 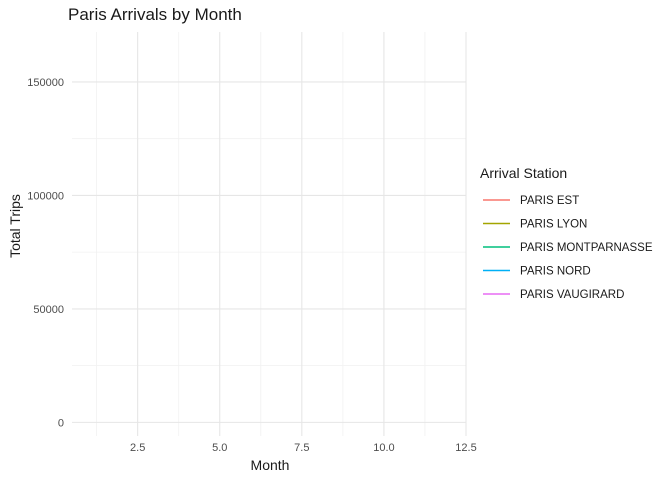 I want to click on x-tick-label: 5.0, so click(x=219, y=448).